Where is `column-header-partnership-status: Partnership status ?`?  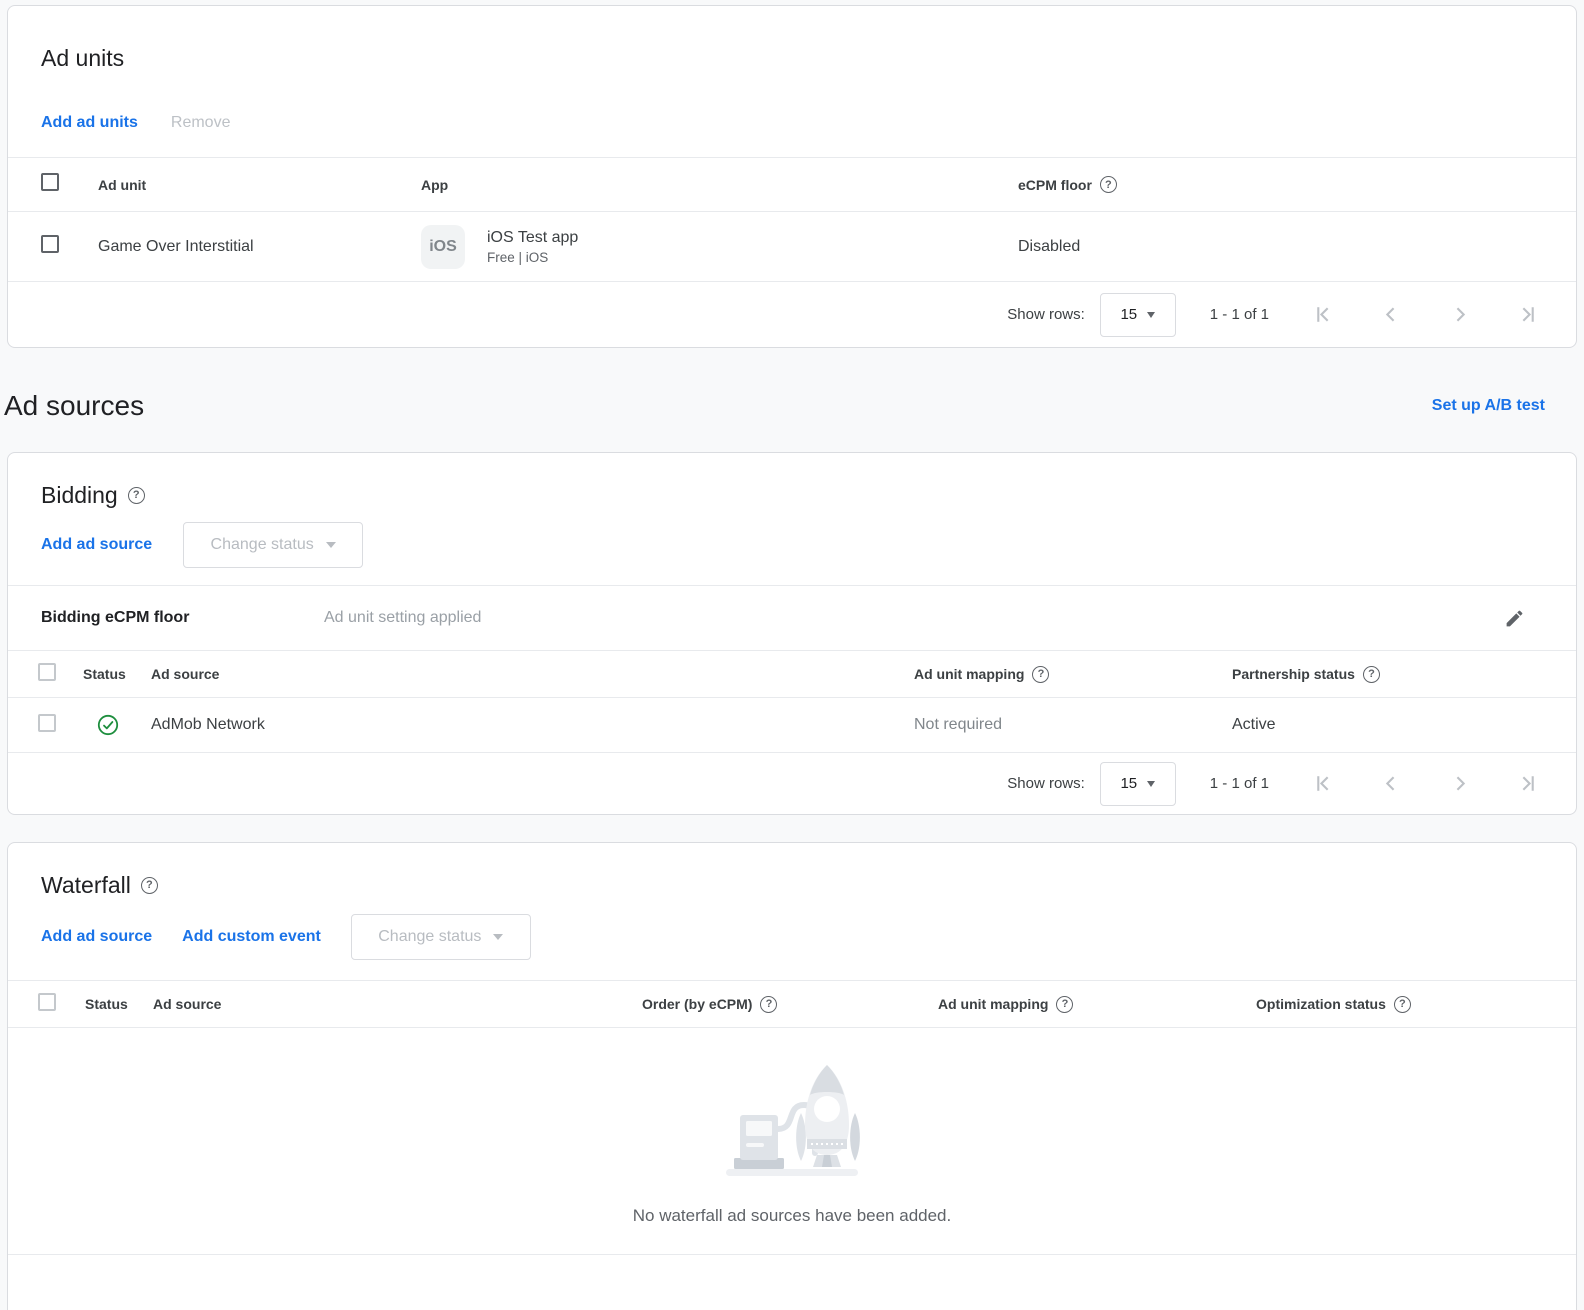
column-header-partnership-status: Partnership status ? is located at coordinates (1404, 674).